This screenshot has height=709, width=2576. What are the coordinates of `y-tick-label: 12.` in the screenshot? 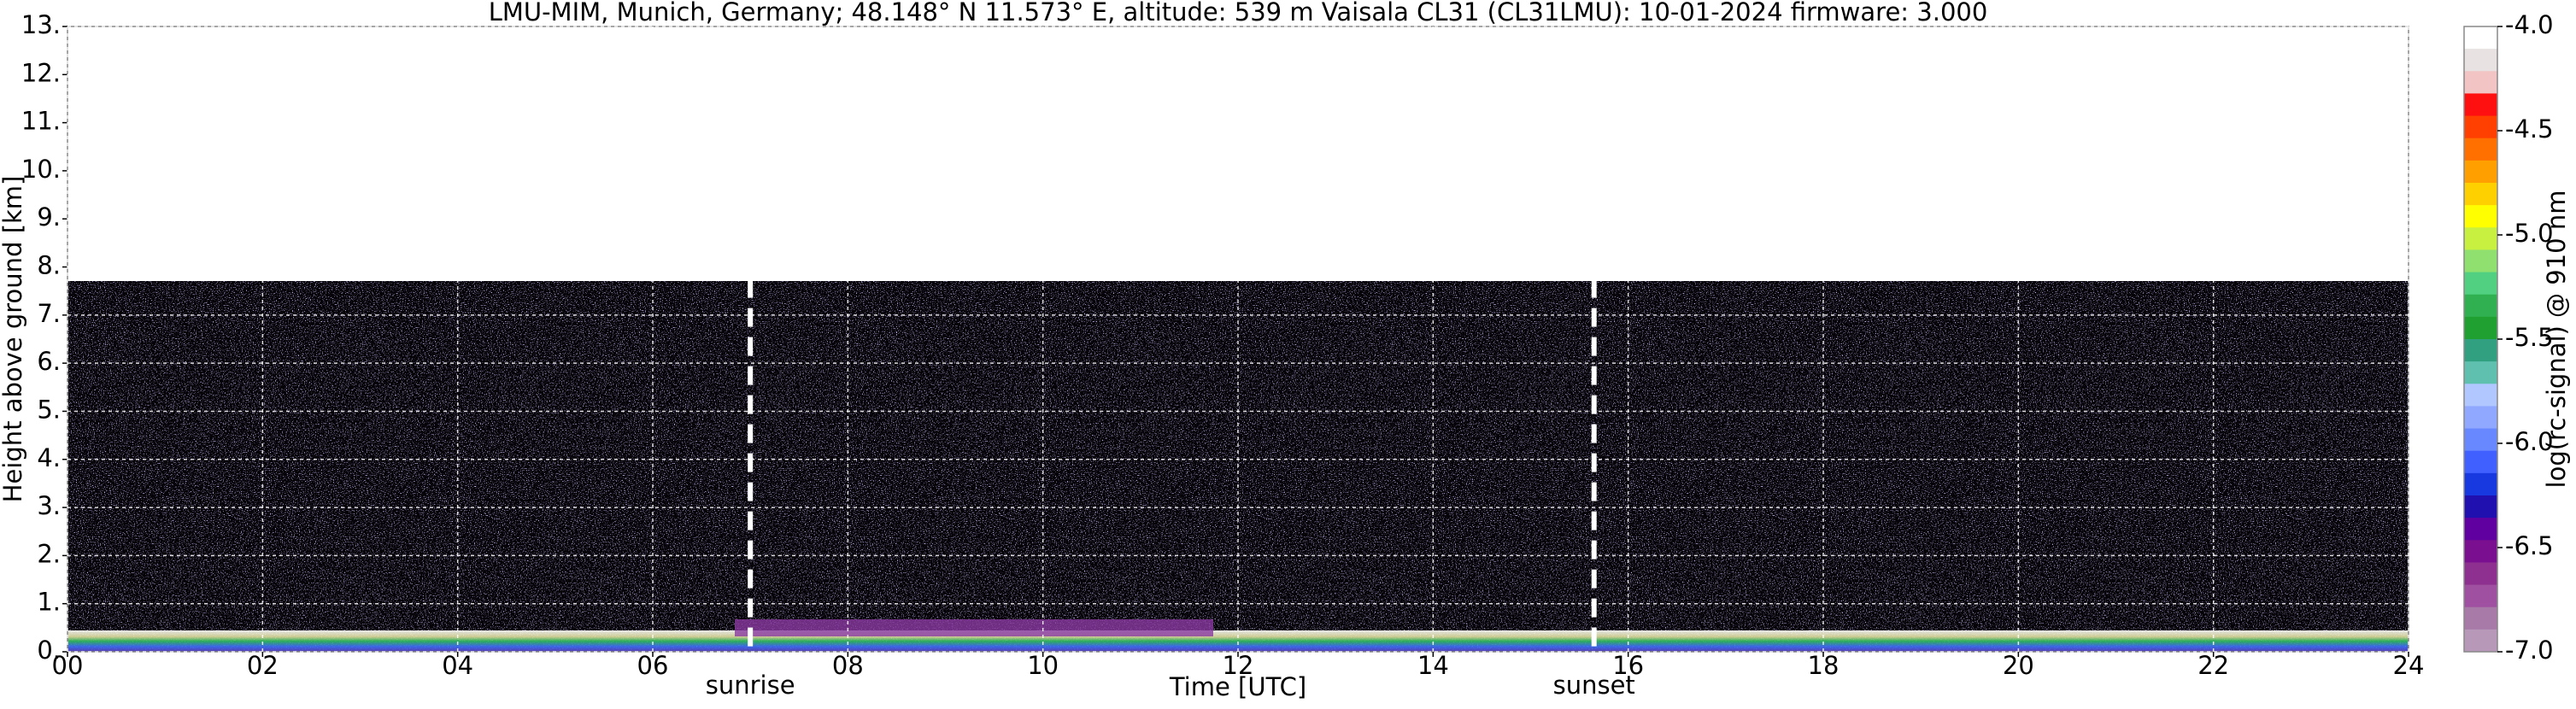 It's located at (41, 72).